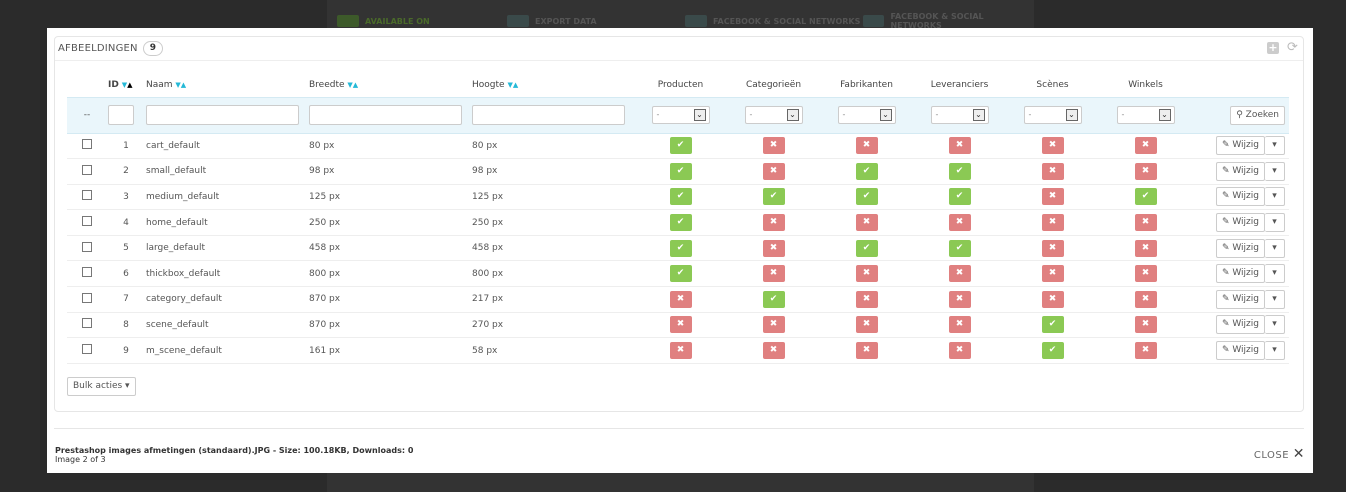  What do you see at coordinates (1145, 115) in the screenshot?
I see `filter-stores-select: - ⌄` at bounding box center [1145, 115].